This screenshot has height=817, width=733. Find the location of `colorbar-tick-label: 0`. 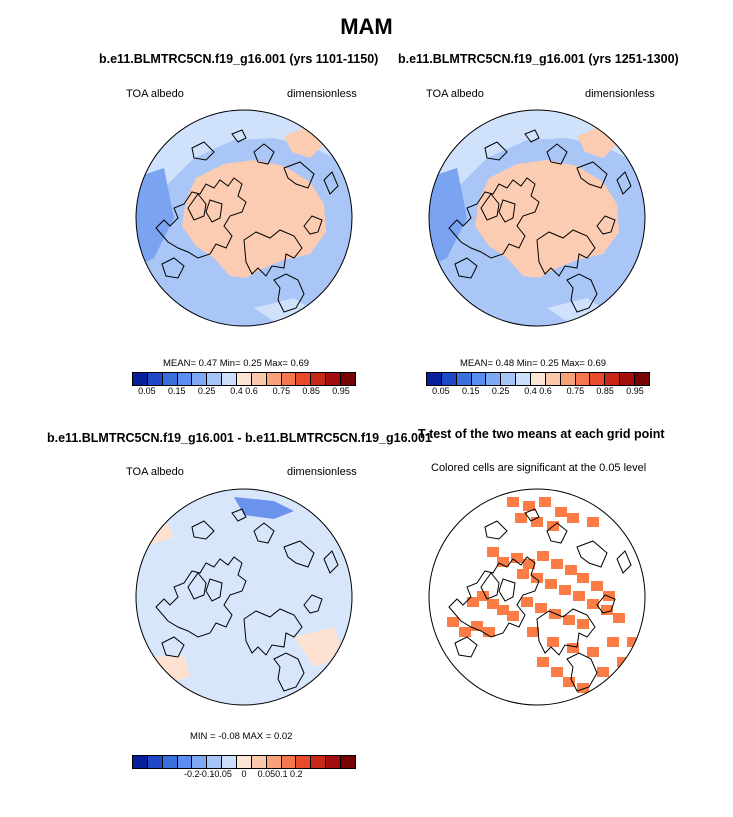

colorbar-tick-label: 0 is located at coordinates (244, 774).